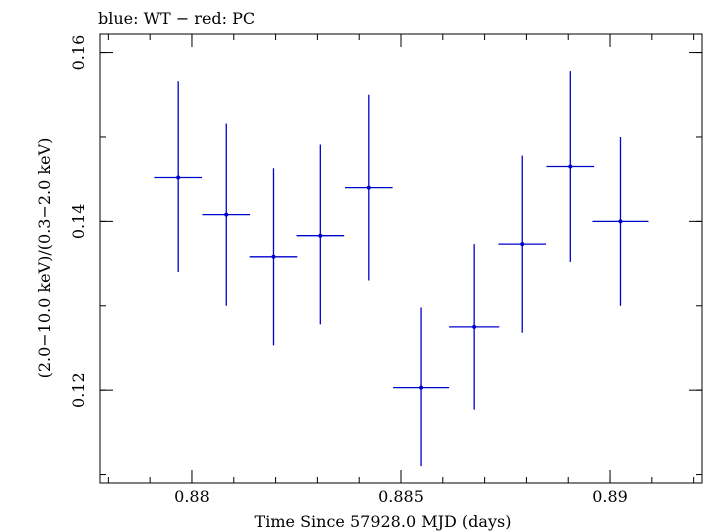 The image size is (705, 532). Describe the element at coordinates (610, 496) in the screenshot. I see `x-tick-label: 0.89` at that location.